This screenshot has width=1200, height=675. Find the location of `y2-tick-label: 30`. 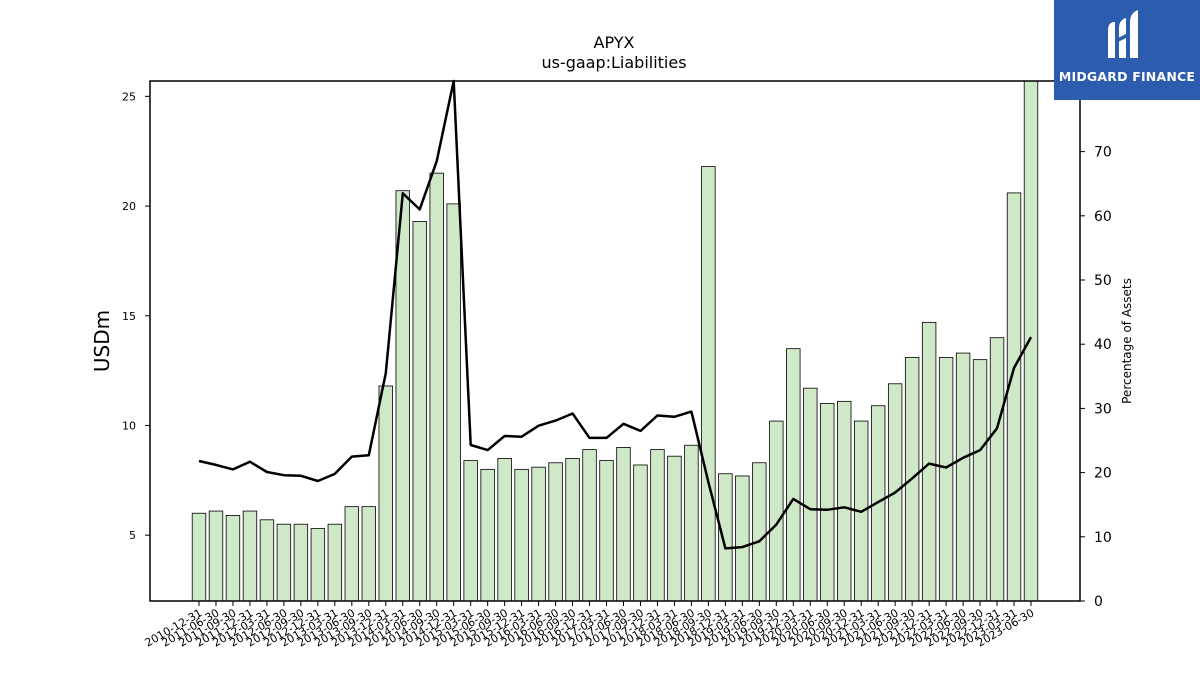

y2-tick-label: 30 is located at coordinates (1103, 409).